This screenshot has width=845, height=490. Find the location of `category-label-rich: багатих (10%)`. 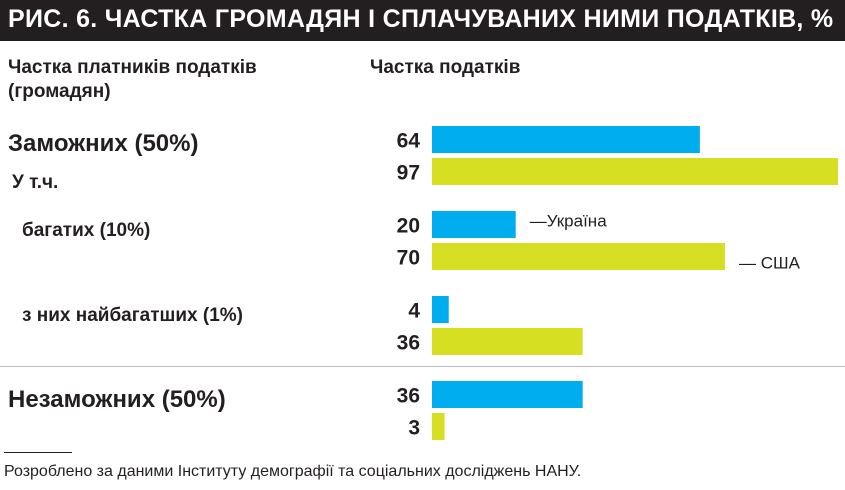

category-label-rich: багатих (10%) is located at coordinates (86, 230).